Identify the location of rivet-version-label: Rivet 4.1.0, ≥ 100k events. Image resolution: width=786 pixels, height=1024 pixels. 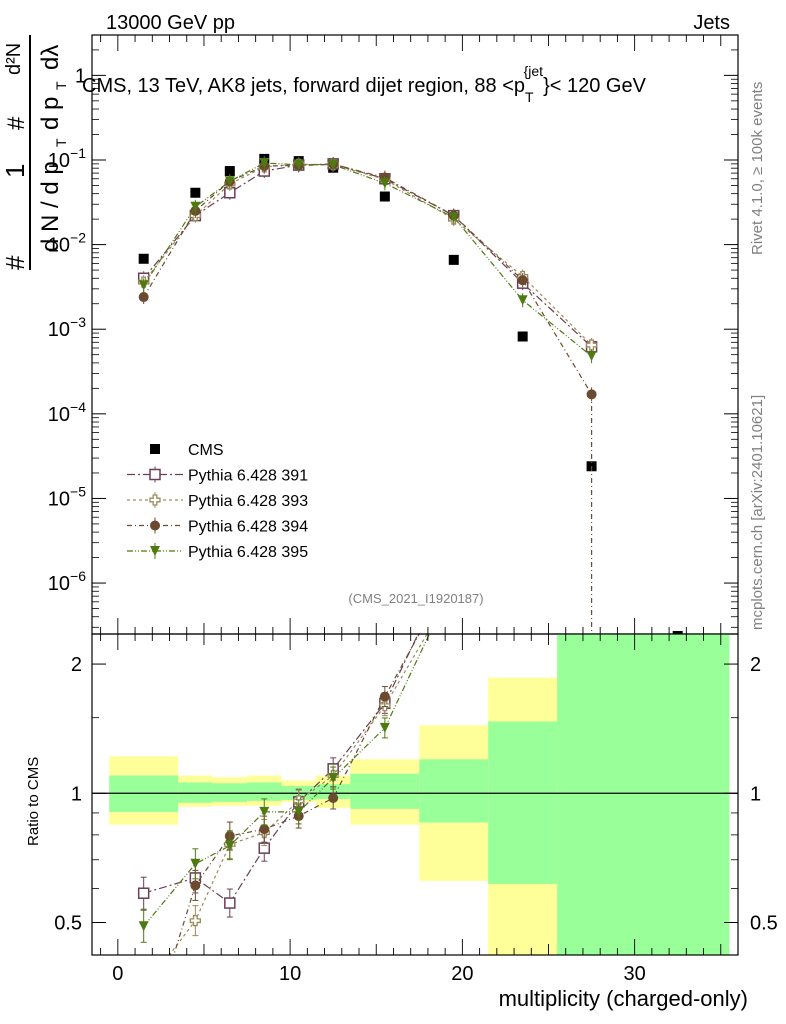
(757, 168).